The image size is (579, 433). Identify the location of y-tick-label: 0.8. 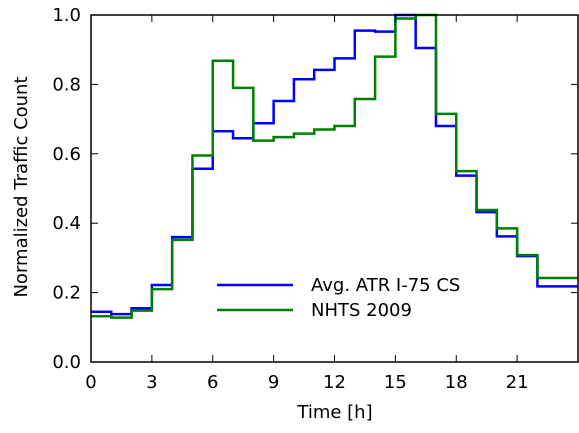
(66, 84).